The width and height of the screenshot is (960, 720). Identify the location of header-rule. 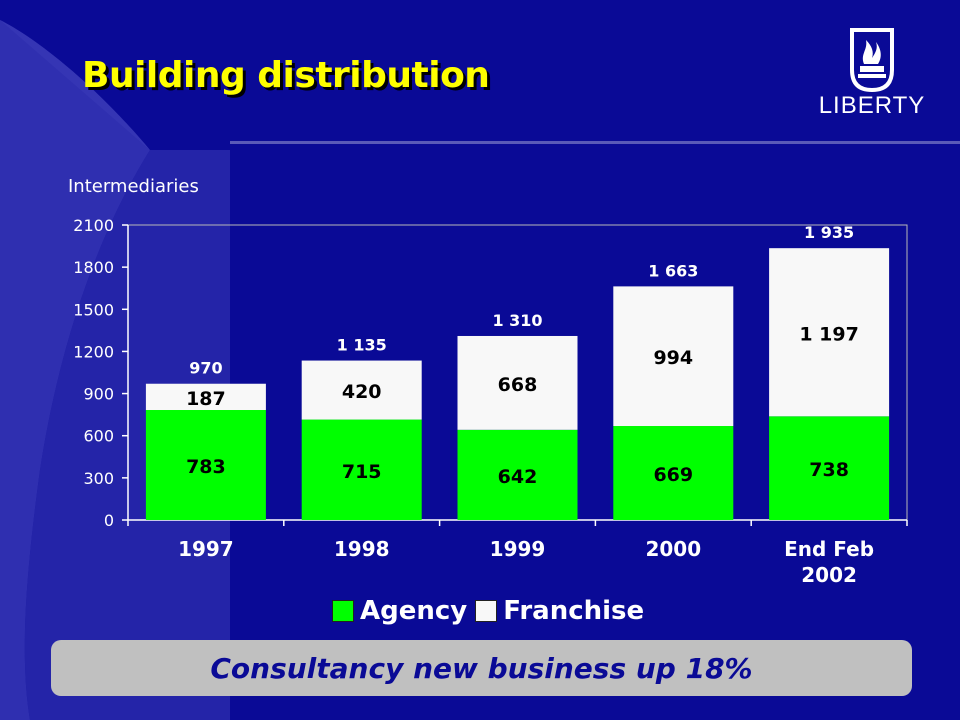
(595, 142).